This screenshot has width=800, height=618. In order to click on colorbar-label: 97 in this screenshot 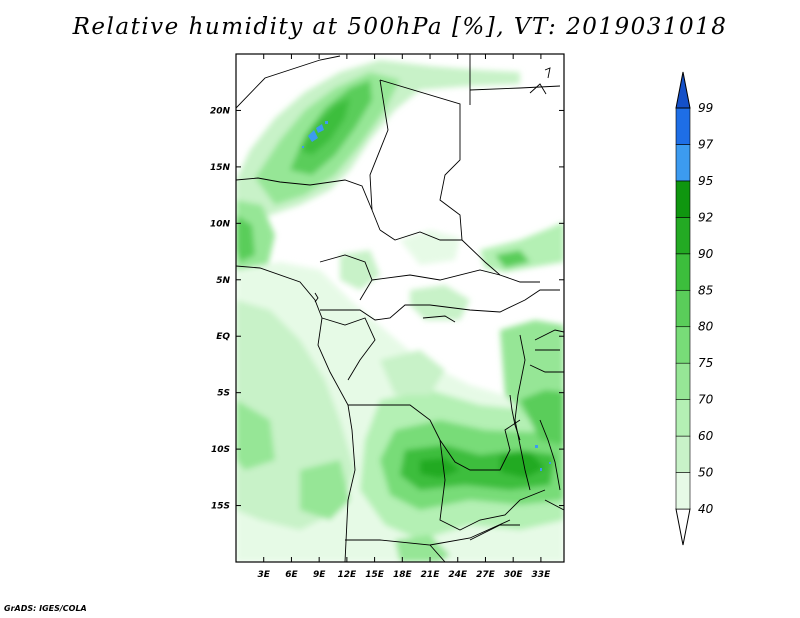, I will do `click(706, 144)`.